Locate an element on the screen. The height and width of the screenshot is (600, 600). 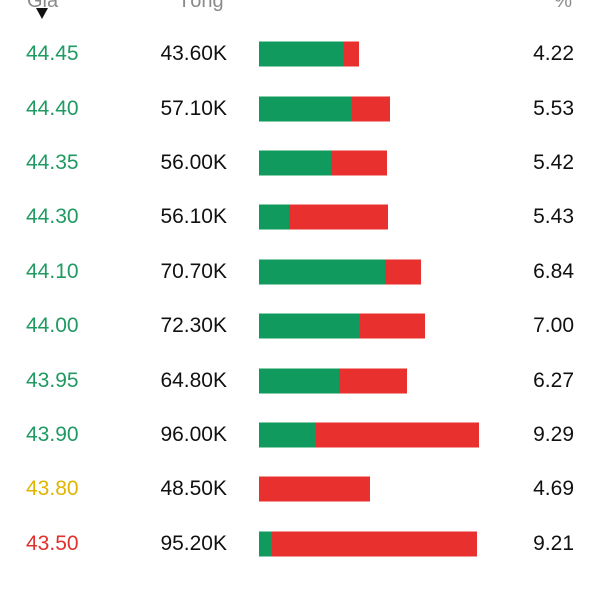
table-row: 43.95 64.80K 6.27 is located at coordinates (300, 380).